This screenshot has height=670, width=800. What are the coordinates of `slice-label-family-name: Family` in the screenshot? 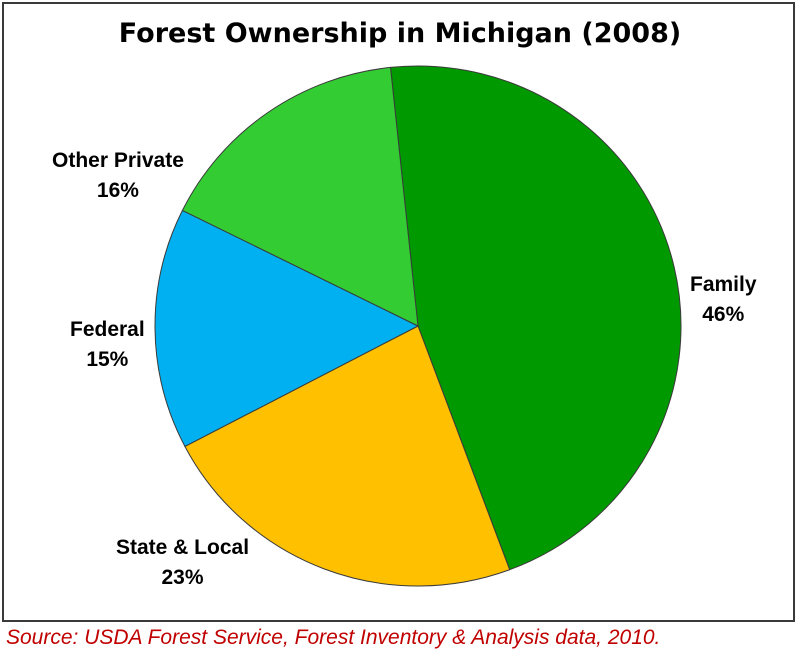 It's located at (723, 284).